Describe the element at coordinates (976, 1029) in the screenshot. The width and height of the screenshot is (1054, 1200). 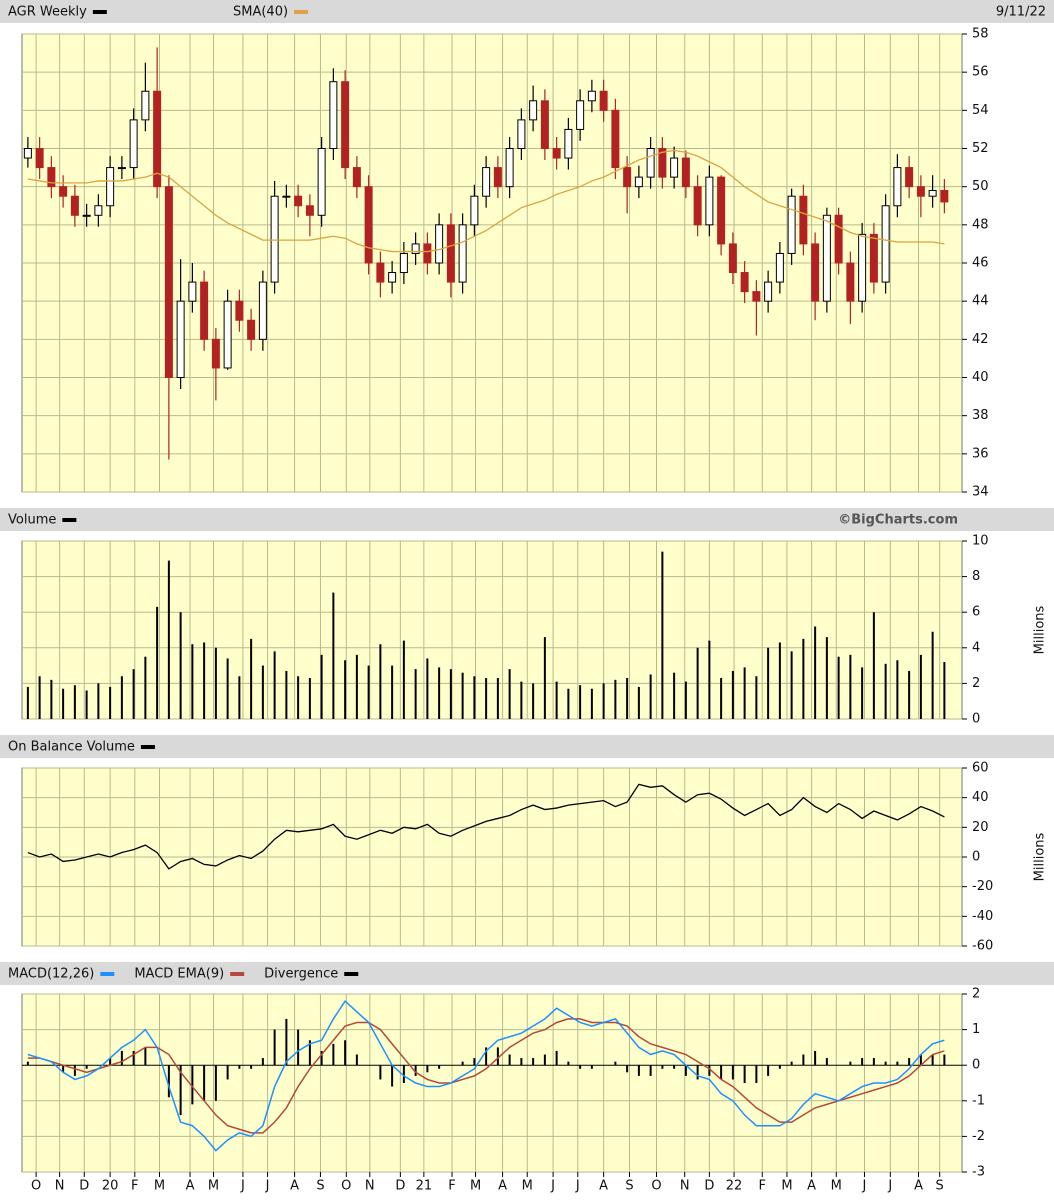
I see `y-tick-label: 1` at that location.